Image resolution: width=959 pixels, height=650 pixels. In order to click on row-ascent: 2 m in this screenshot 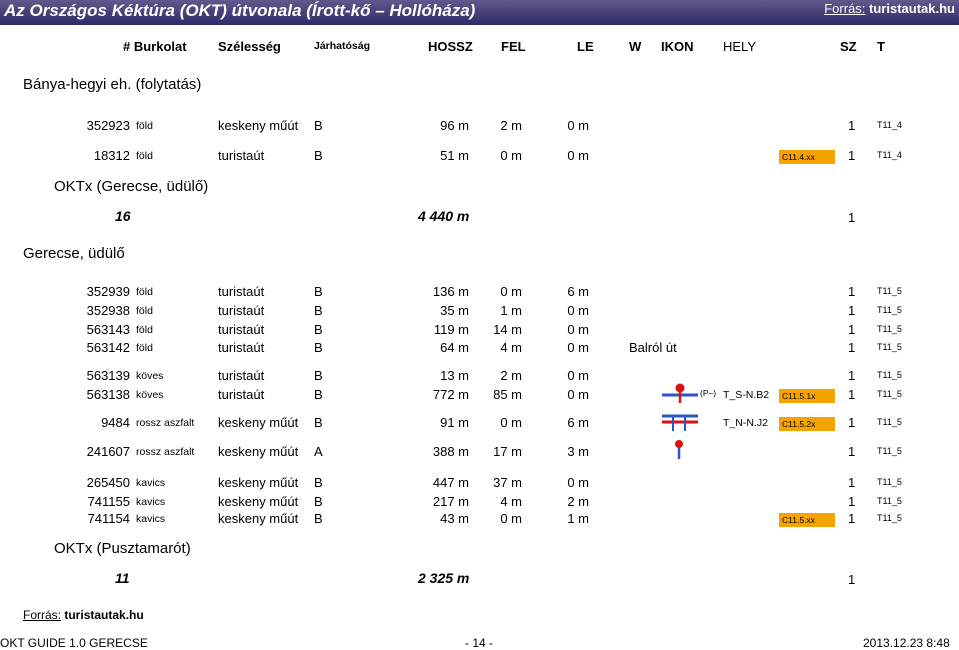, I will do `click(511, 125)`.